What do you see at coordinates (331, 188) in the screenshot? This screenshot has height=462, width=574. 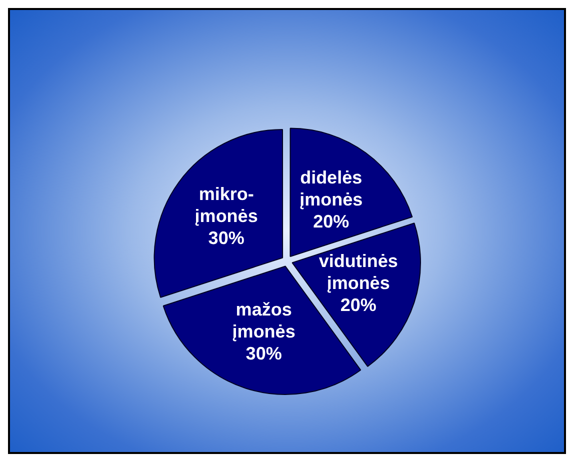 I see `slice-label: didelės įmonės` at bounding box center [331, 188].